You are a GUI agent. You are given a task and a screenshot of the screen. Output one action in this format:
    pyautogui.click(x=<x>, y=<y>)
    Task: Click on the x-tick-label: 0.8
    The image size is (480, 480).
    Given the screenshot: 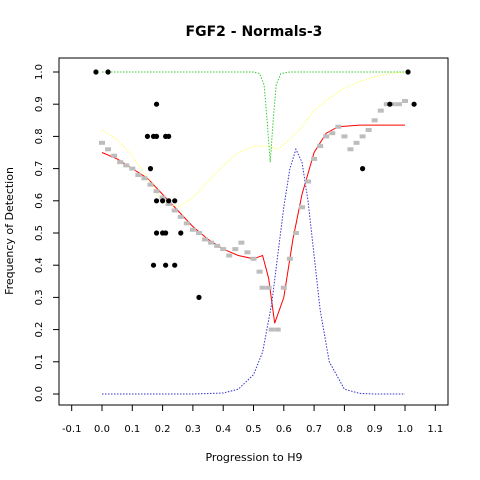 What is the action you would take?
    pyautogui.click(x=344, y=429)
    